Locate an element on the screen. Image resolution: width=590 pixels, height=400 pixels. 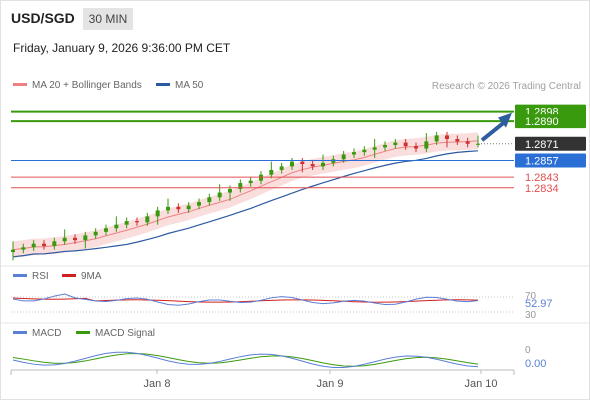
macd-tick-0: 0 is located at coordinates (528, 350).